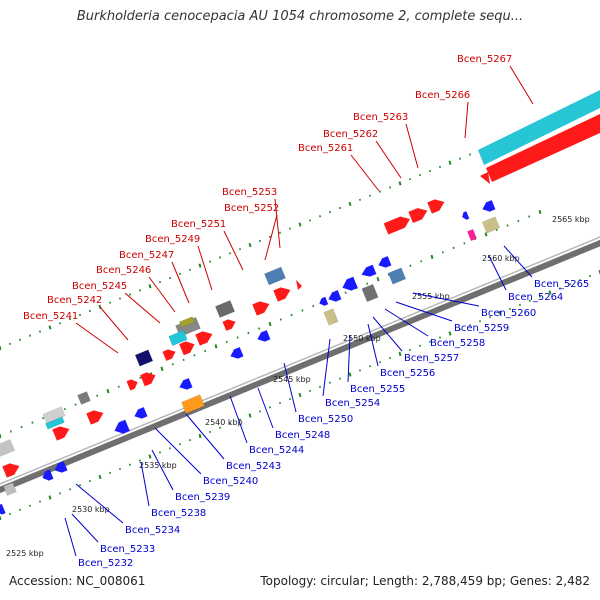  Describe the element at coordinates (484, 59) in the screenshot. I see `forward-gene-label: Bcen_5267` at that location.